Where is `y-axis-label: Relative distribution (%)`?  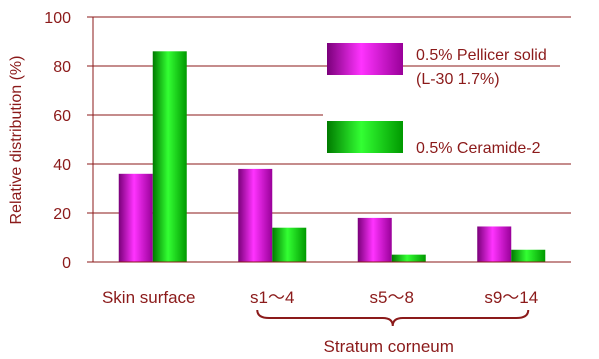 y-axis-label: Relative distribution (%) is located at coordinates (16, 140).